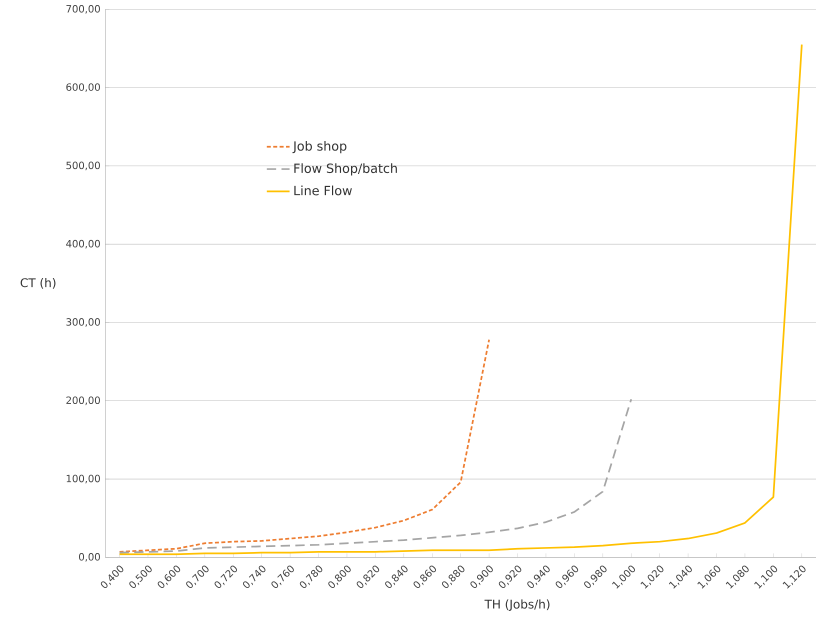 The height and width of the screenshot is (619, 824). Describe the element at coordinates (323, 191) in the screenshot. I see `legend-label: Line Flow` at that location.